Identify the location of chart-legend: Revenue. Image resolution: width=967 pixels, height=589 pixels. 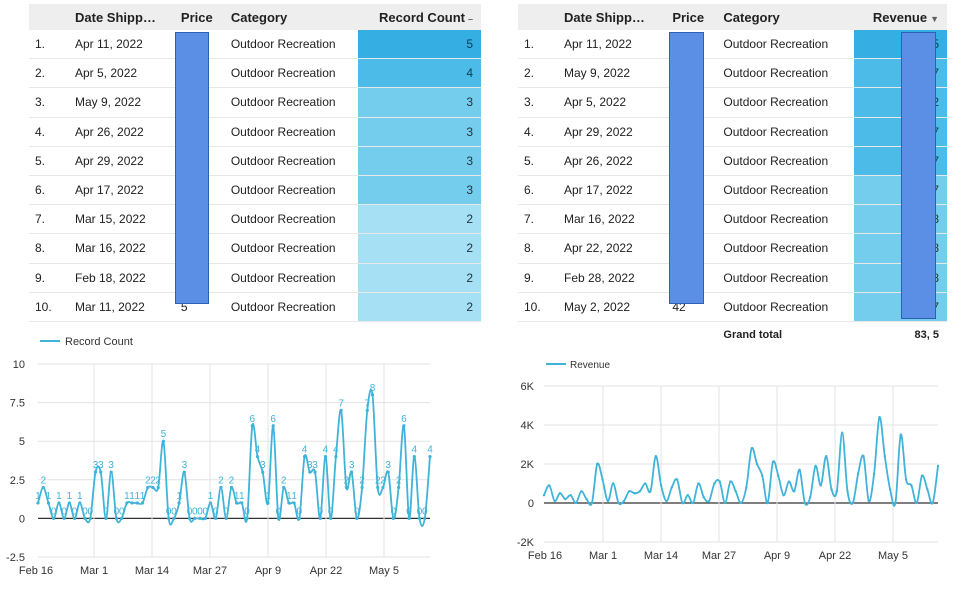
(578, 365).